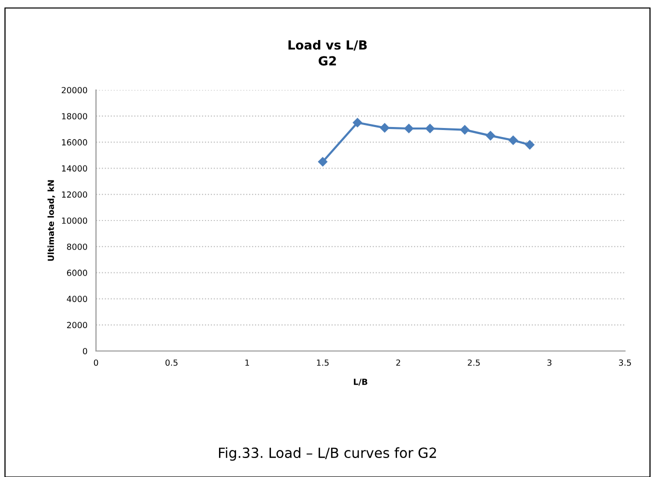 The width and height of the screenshot is (655, 477). What do you see at coordinates (171, 362) in the screenshot?
I see `x-tick-label: 0.5` at bounding box center [171, 362].